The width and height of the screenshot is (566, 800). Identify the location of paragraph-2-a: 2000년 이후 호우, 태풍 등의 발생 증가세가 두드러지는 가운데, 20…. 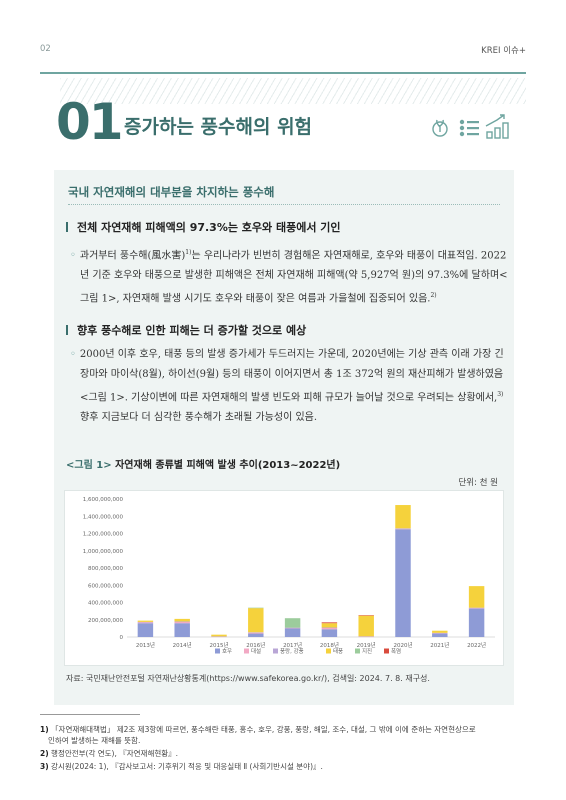
(291, 376).